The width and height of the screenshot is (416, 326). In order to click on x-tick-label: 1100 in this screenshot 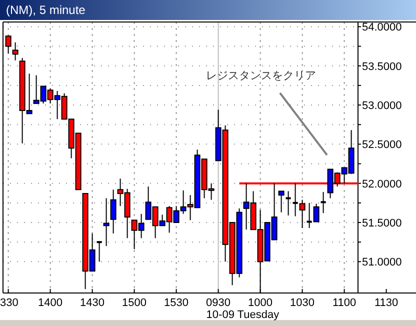, I will do `click(344, 303)`.